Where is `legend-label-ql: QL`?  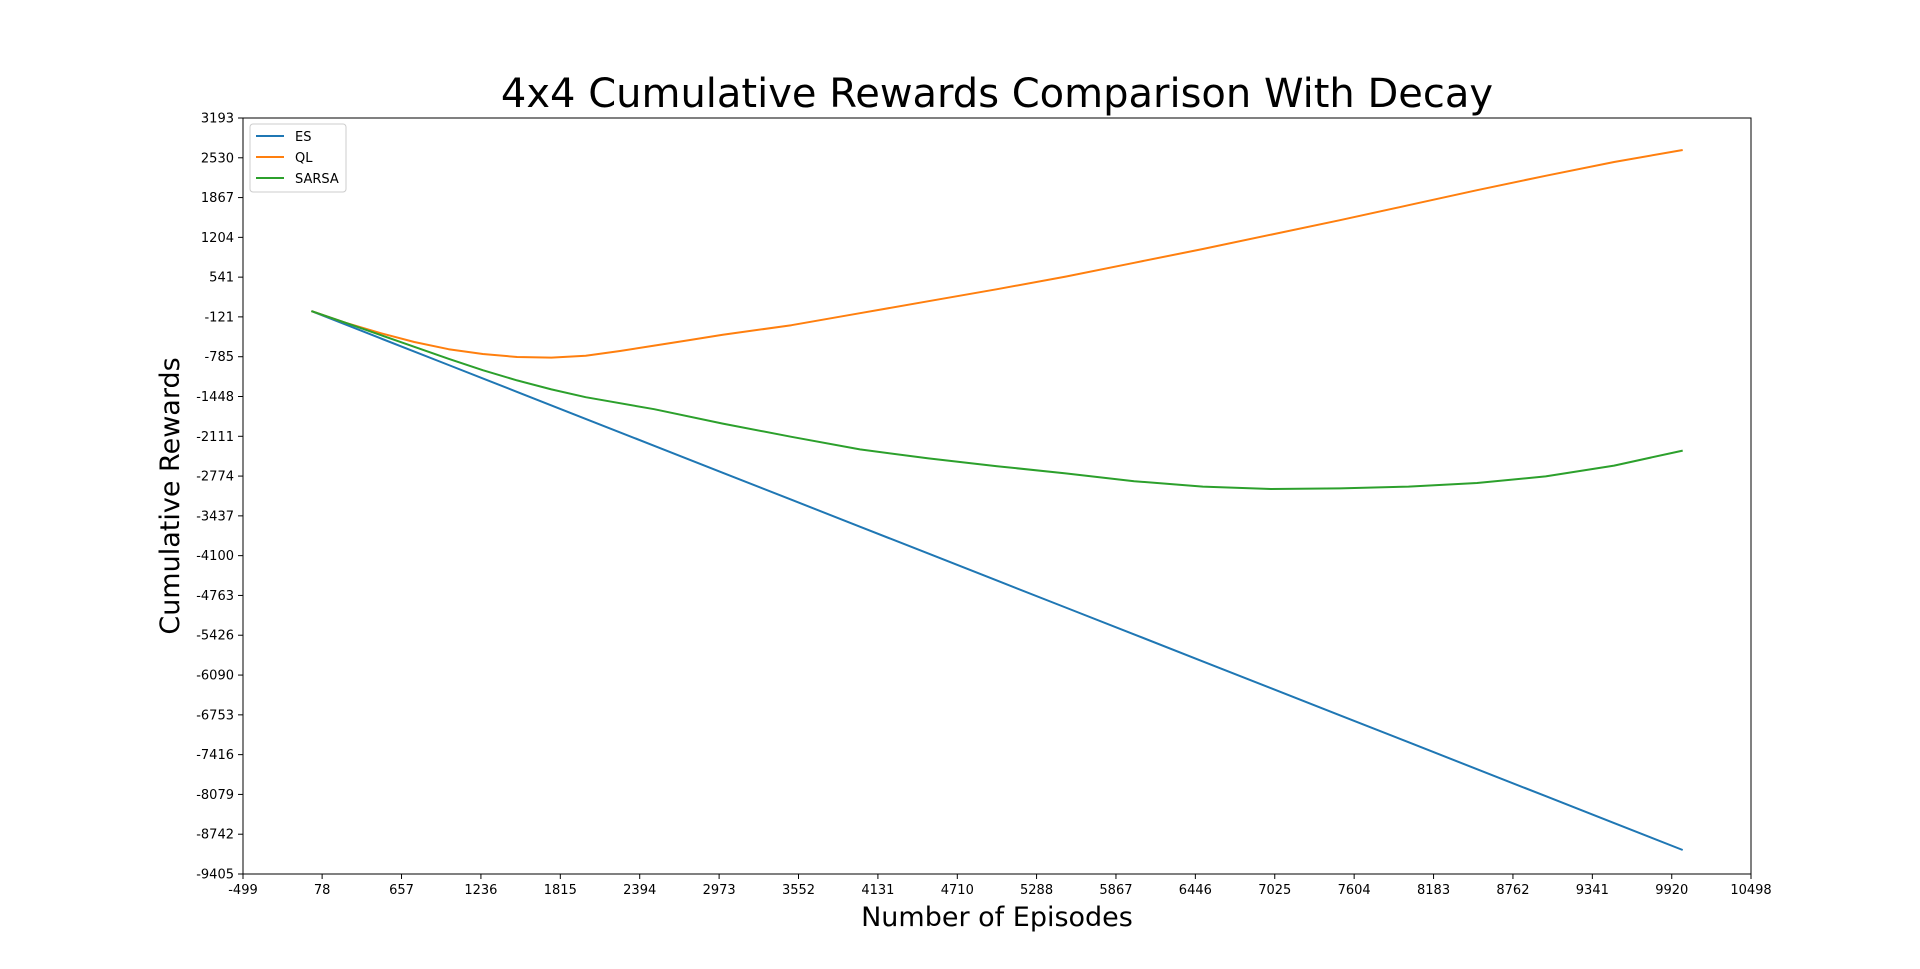
legend-label-ql: QL is located at coordinates (304, 158).